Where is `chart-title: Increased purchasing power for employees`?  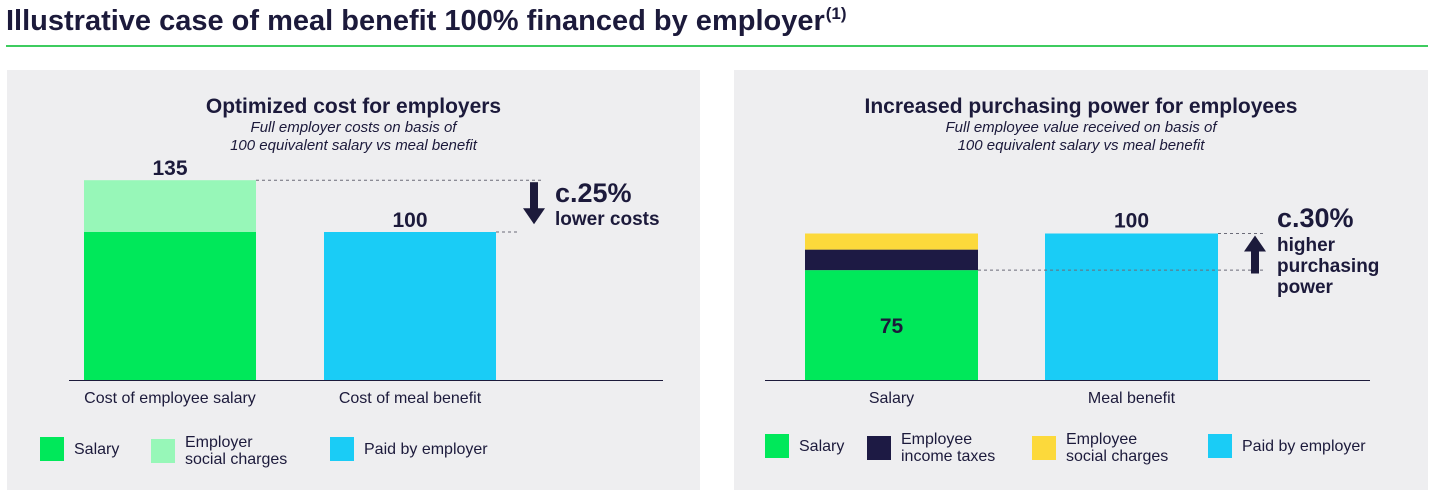 chart-title: Increased purchasing power for employees is located at coordinates (1081, 106).